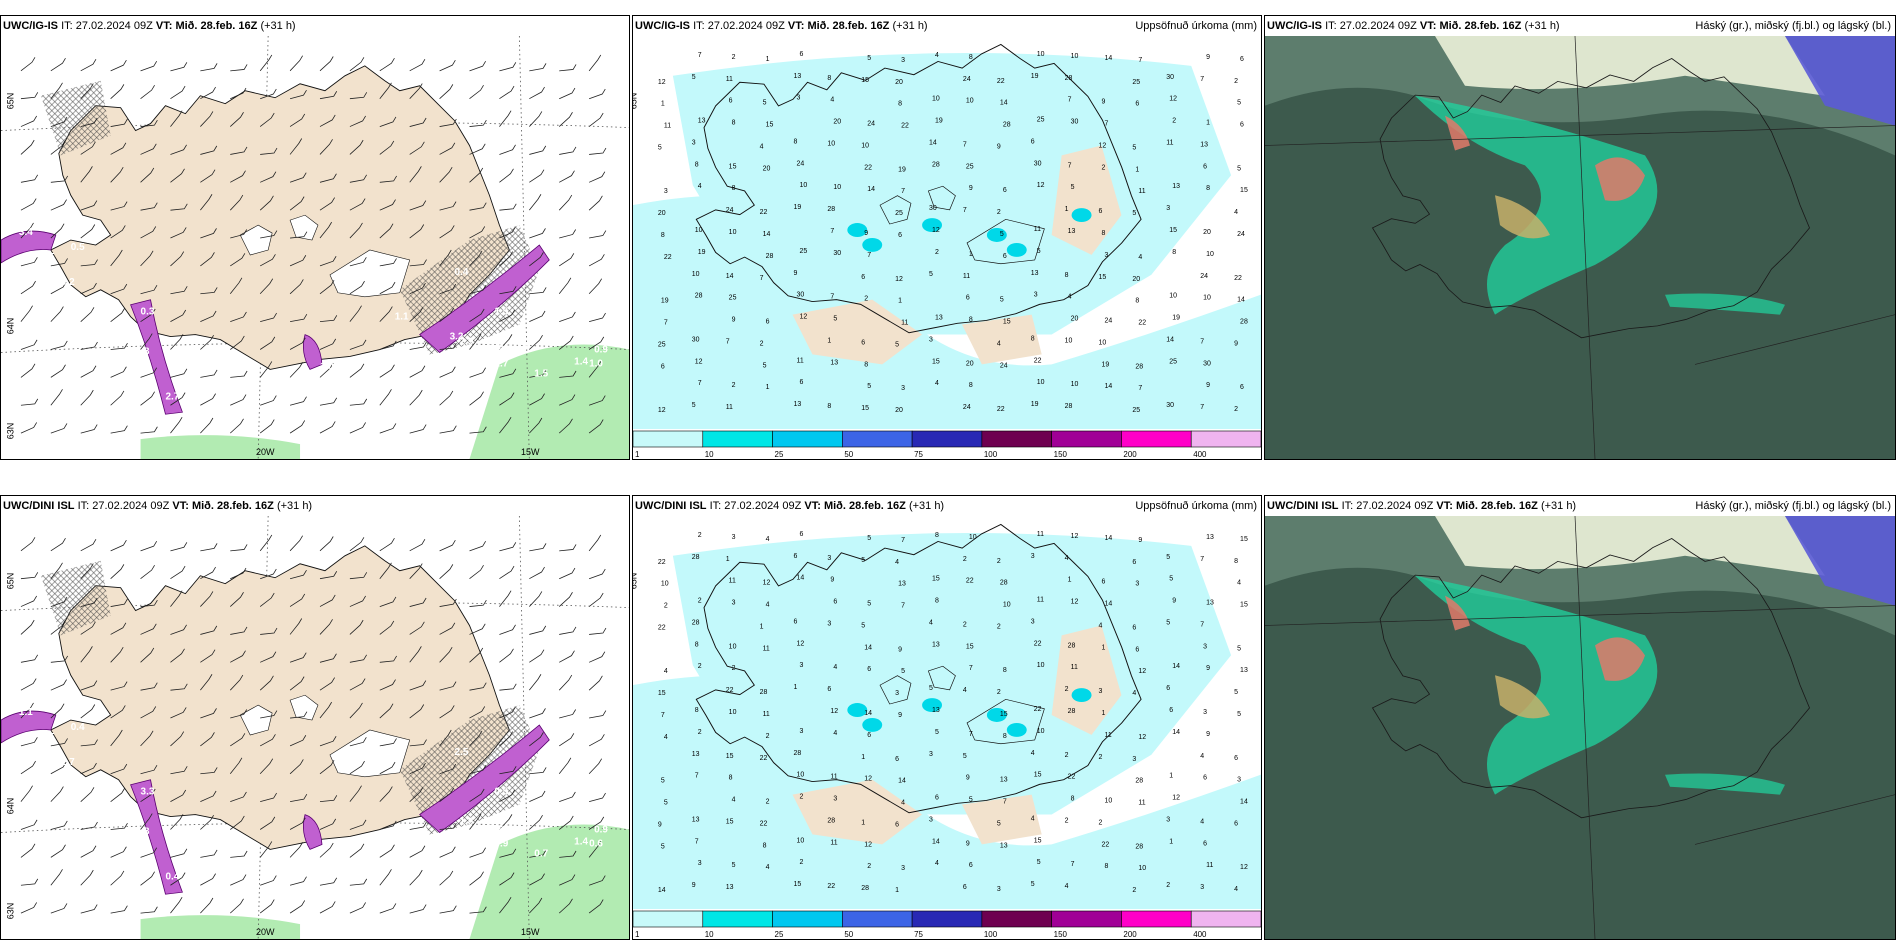 Image resolution: width=1900 pixels, height=950 pixels. What do you see at coordinates (968, 778) in the screenshot?
I see `precip-value: 9` at bounding box center [968, 778].